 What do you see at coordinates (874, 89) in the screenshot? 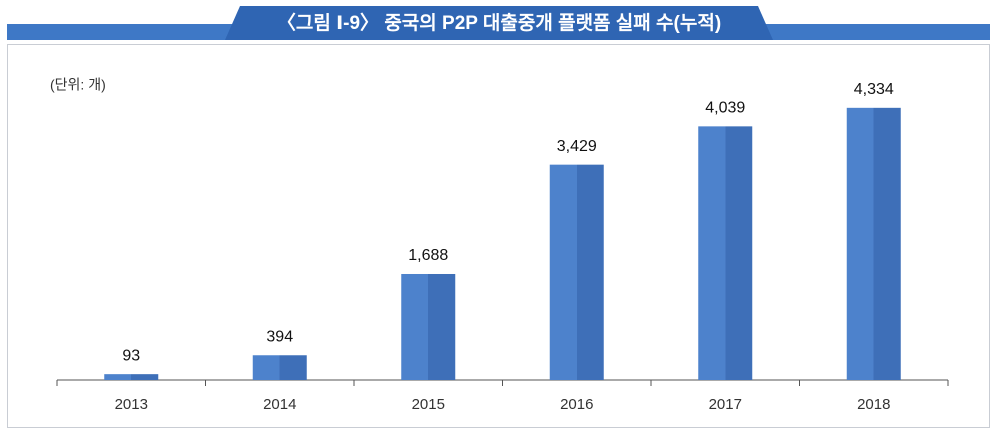
I see `value-label: 4,334` at bounding box center [874, 89].